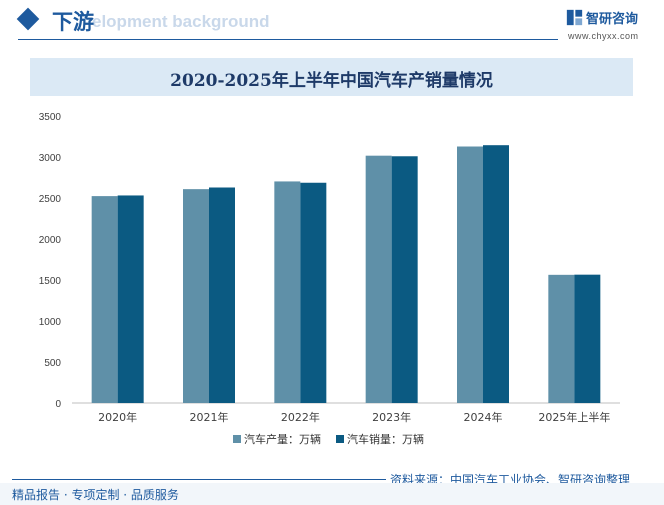  What do you see at coordinates (50, 261) in the screenshot?
I see `y-axis: 0 500 1000 1500 2000 2500 3000 3500` at bounding box center [50, 261].